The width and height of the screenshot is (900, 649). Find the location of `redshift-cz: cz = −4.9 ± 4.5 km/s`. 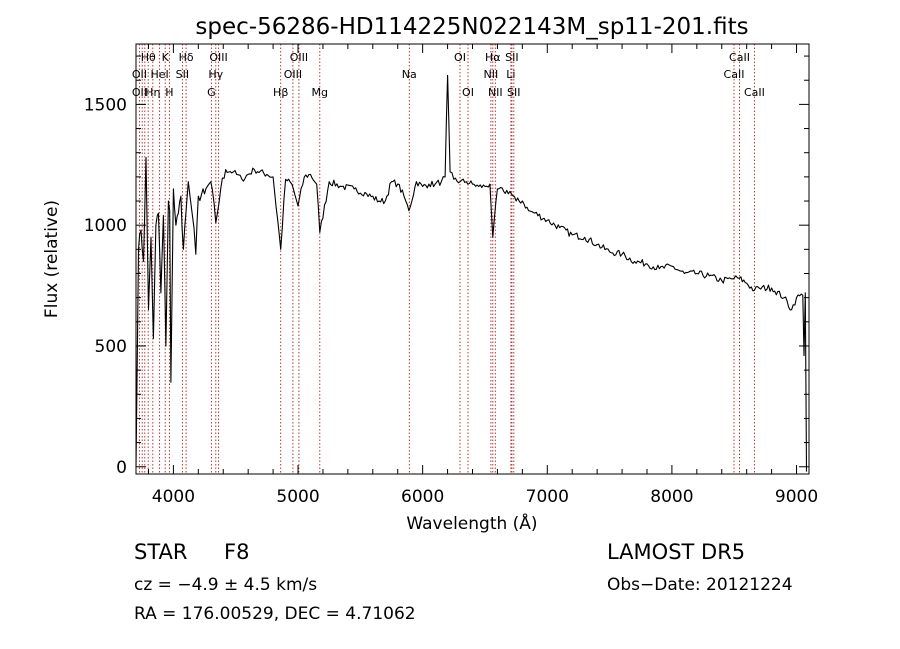

redshift-cz: cz = −4.9 ± 4.5 km/s is located at coordinates (225, 585).